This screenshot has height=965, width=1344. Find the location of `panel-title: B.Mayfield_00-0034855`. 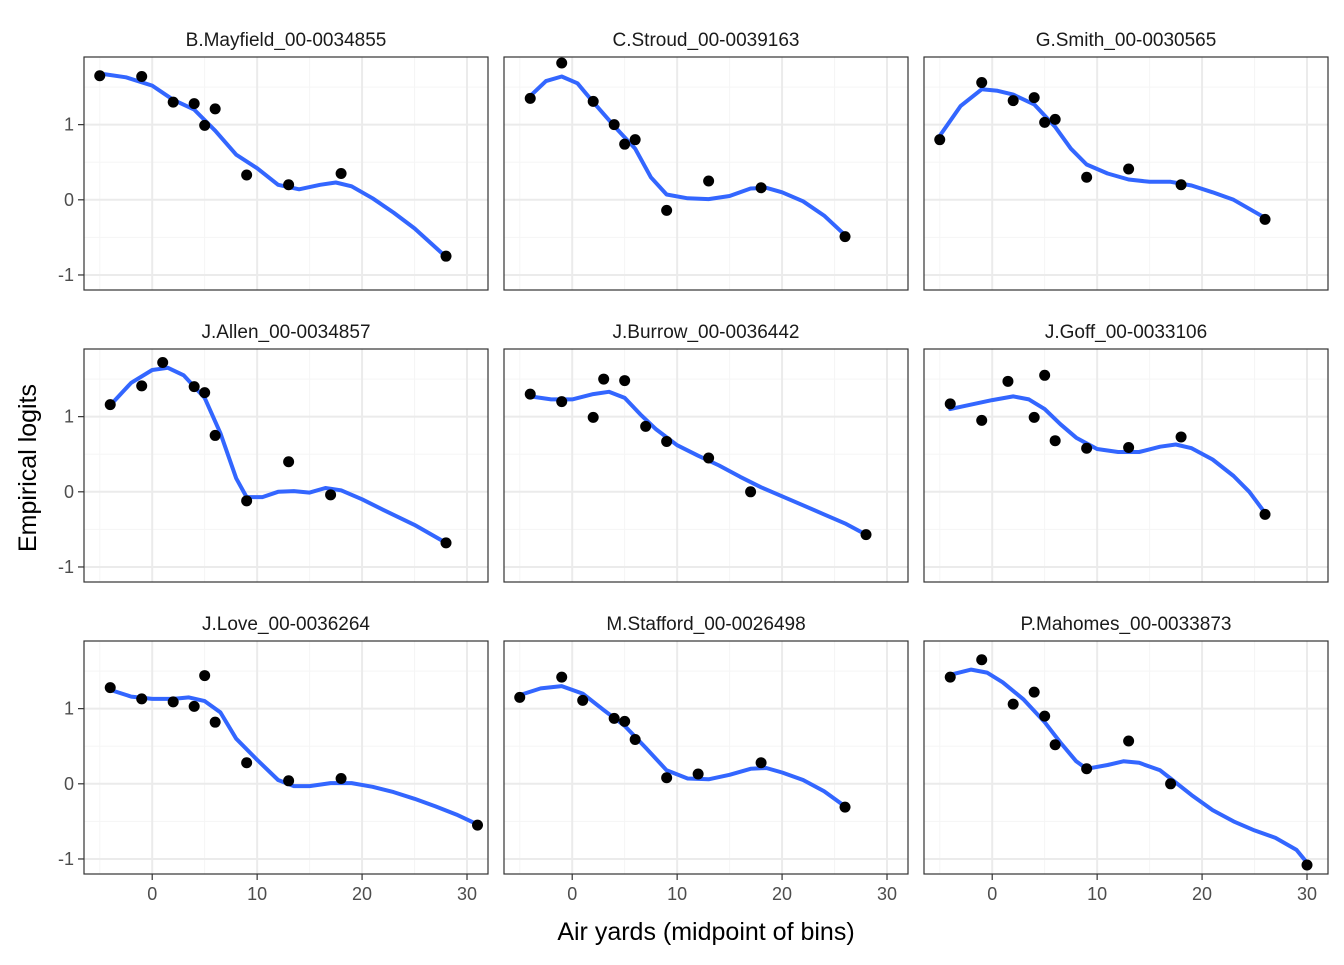

panel-title: B.Mayfield_00-0034855 is located at coordinates (286, 40).